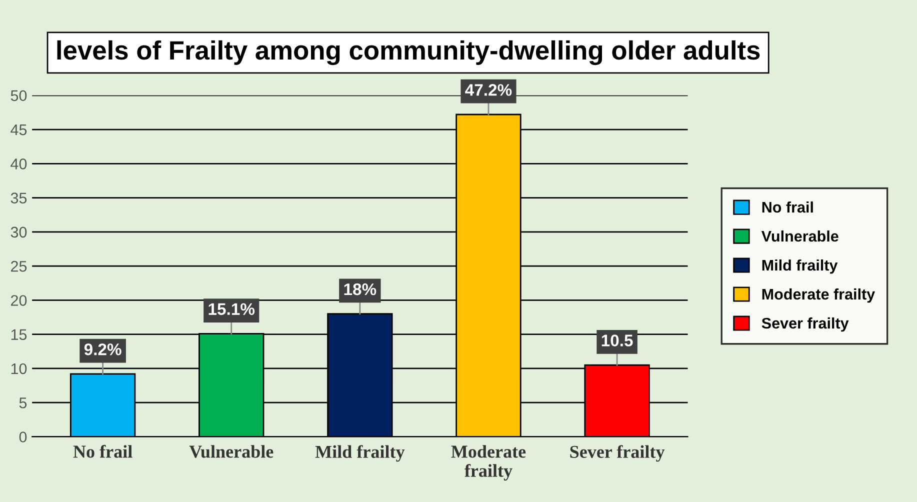  Describe the element at coordinates (787, 207) in the screenshot. I see `legend-label: No frail` at that location.